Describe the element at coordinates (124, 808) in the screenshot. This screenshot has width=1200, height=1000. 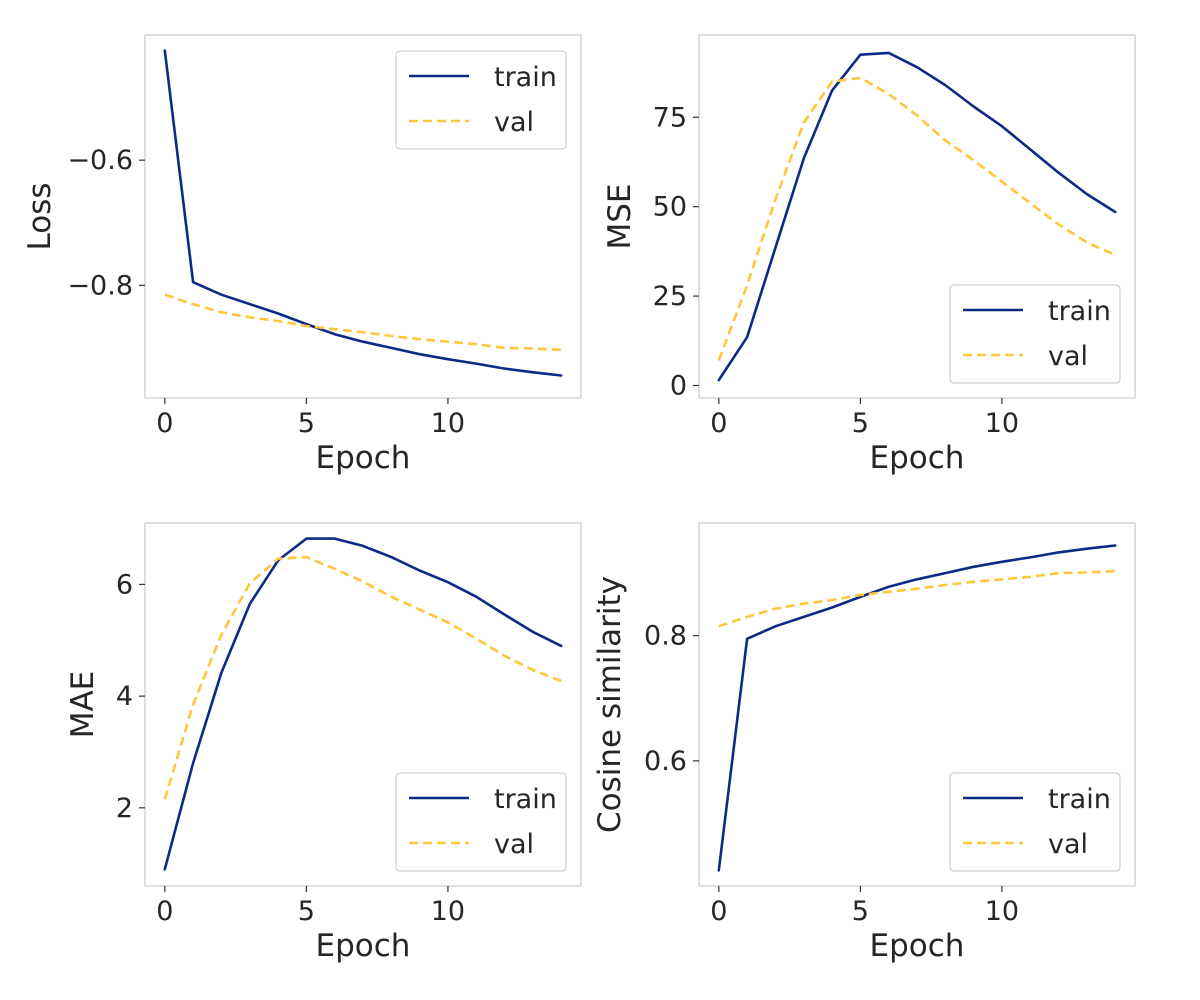
I see `y-tick-label: 2` at that location.